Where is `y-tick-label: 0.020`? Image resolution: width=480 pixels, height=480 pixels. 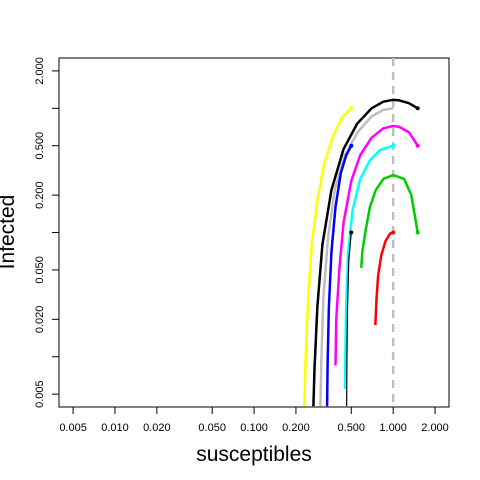 y-tick-label: 0.020 is located at coordinates (40, 320).